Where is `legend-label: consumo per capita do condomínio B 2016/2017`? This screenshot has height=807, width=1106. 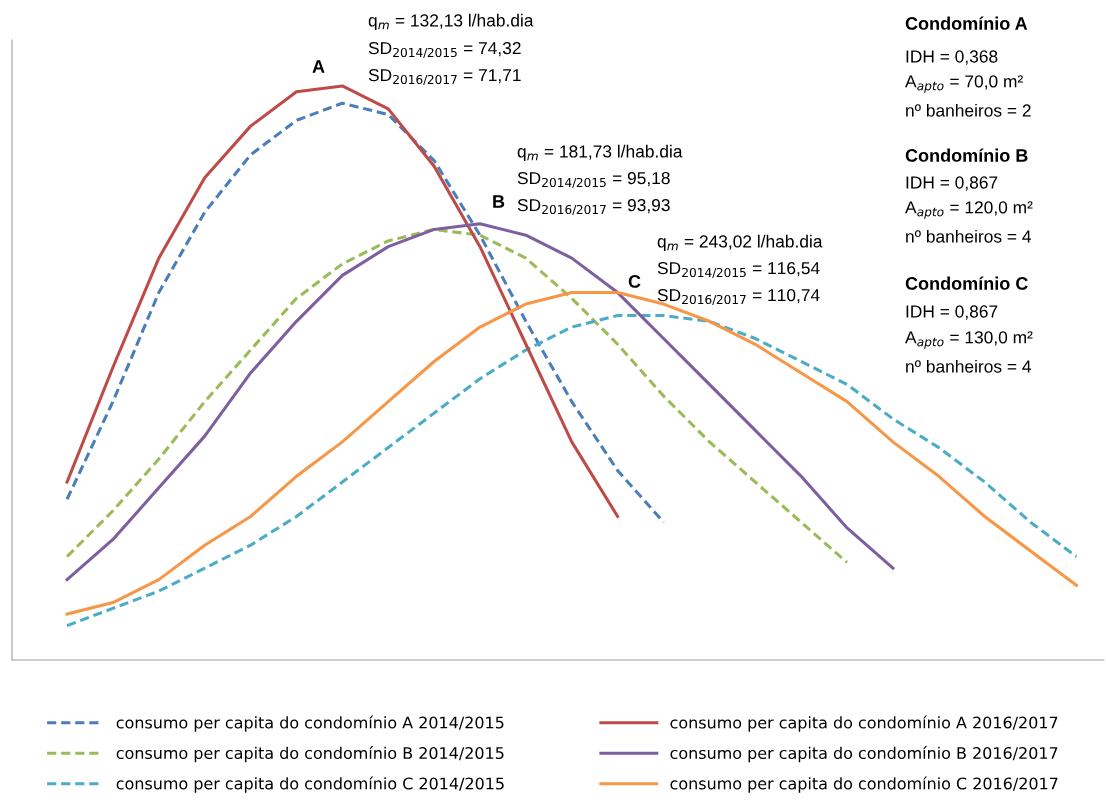 legend-label: consumo per capita do condomínio B 2016/2017 is located at coordinates (864, 754).